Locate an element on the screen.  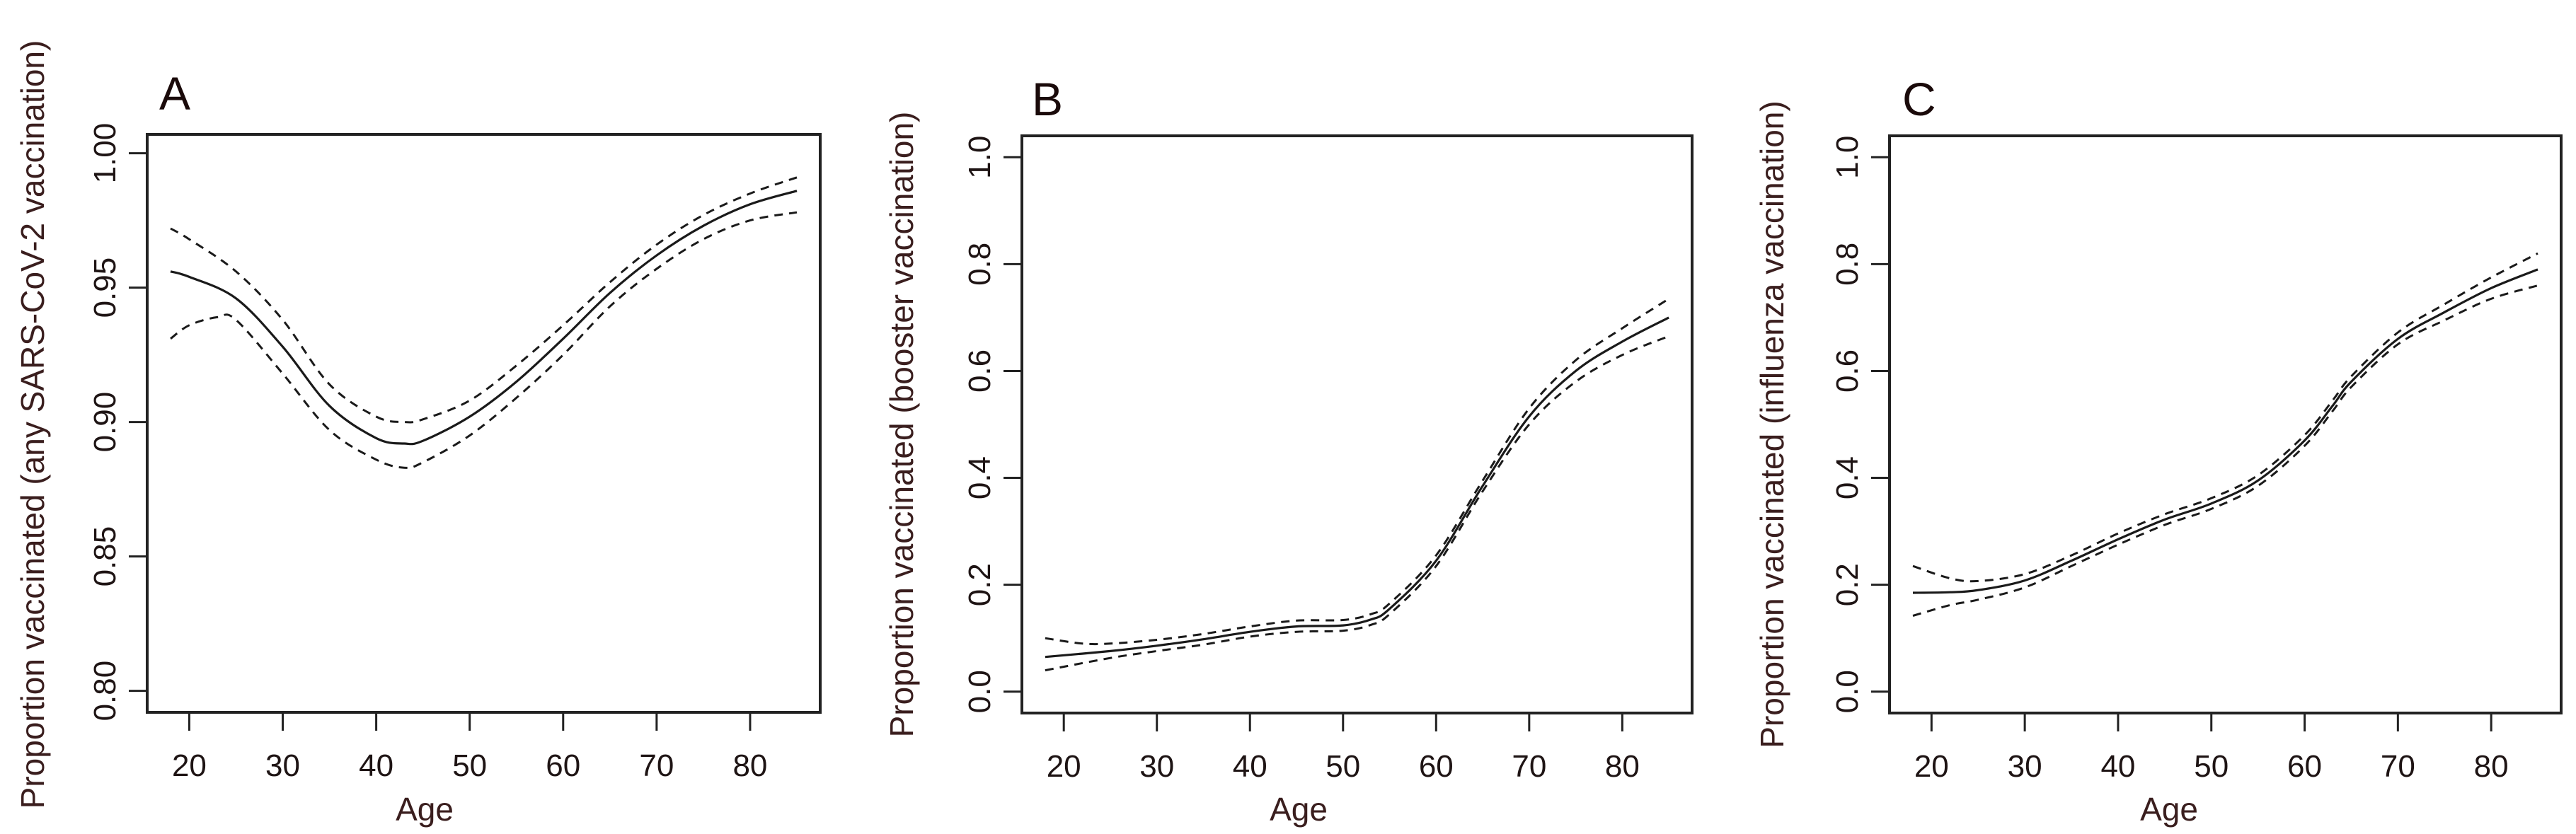
panel-letter: C is located at coordinates (1919, 99).